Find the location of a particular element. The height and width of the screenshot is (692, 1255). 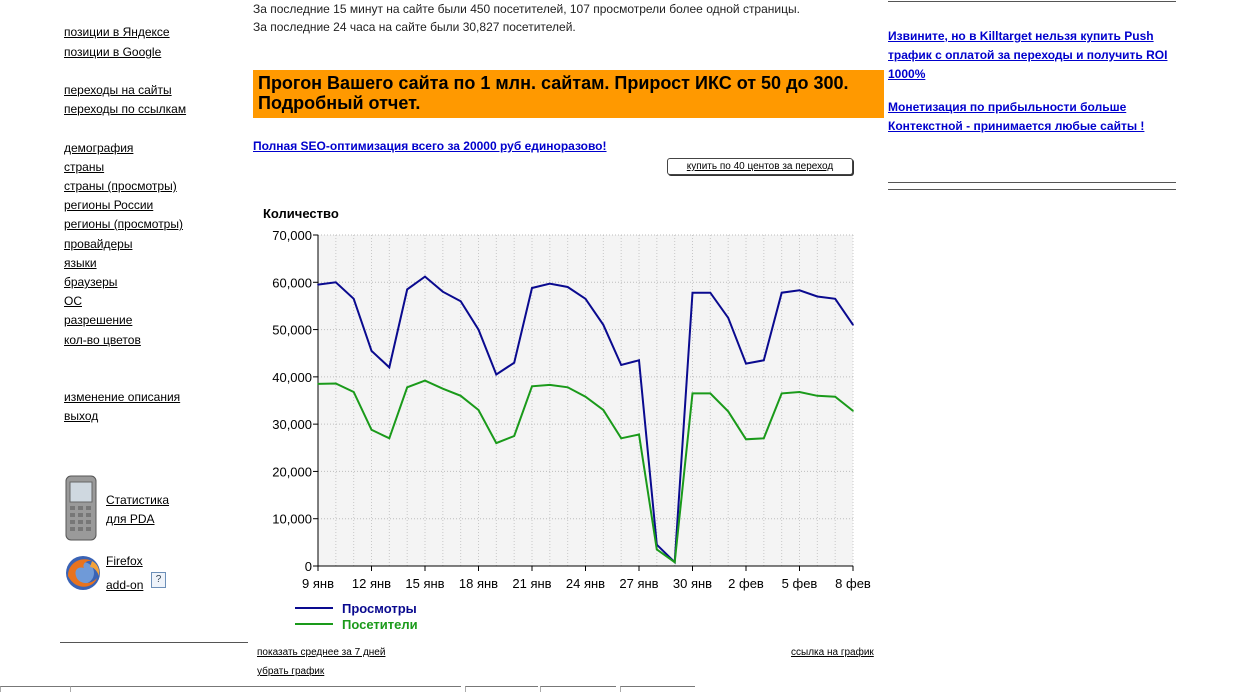

sidebar-link: выход is located at coordinates (81, 416).